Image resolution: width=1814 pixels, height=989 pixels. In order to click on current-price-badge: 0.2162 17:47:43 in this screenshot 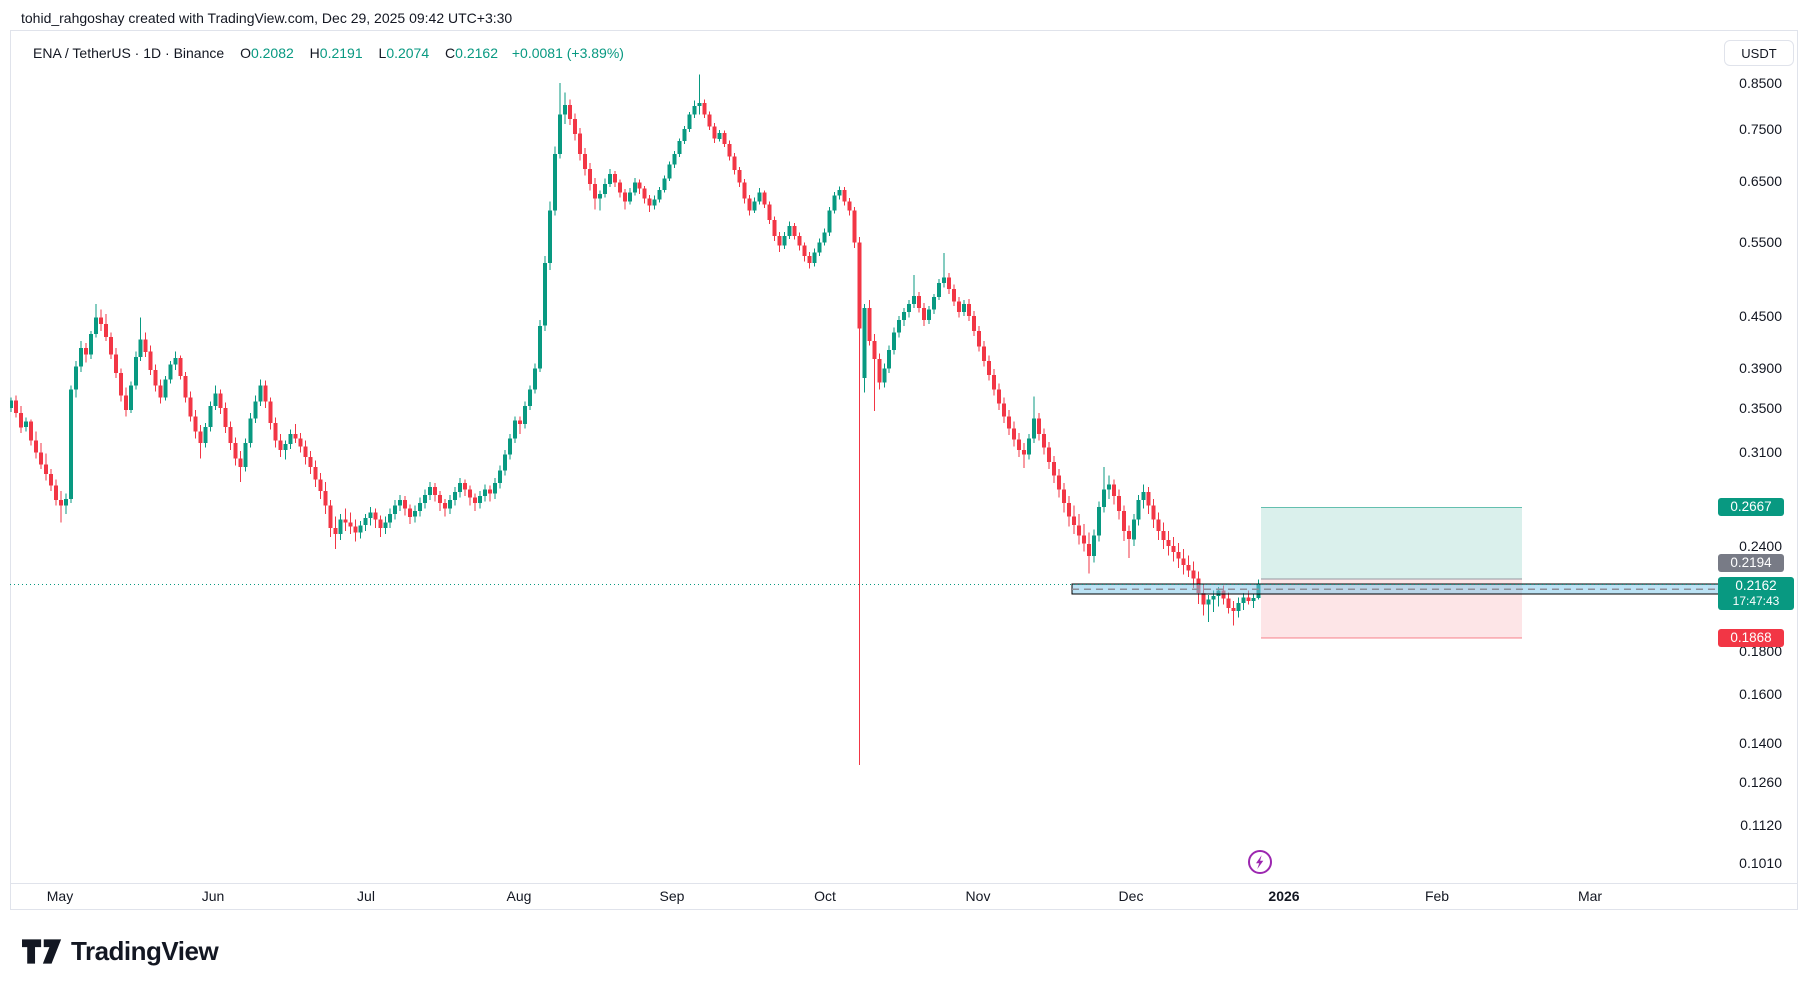, I will do `click(1756, 593)`.